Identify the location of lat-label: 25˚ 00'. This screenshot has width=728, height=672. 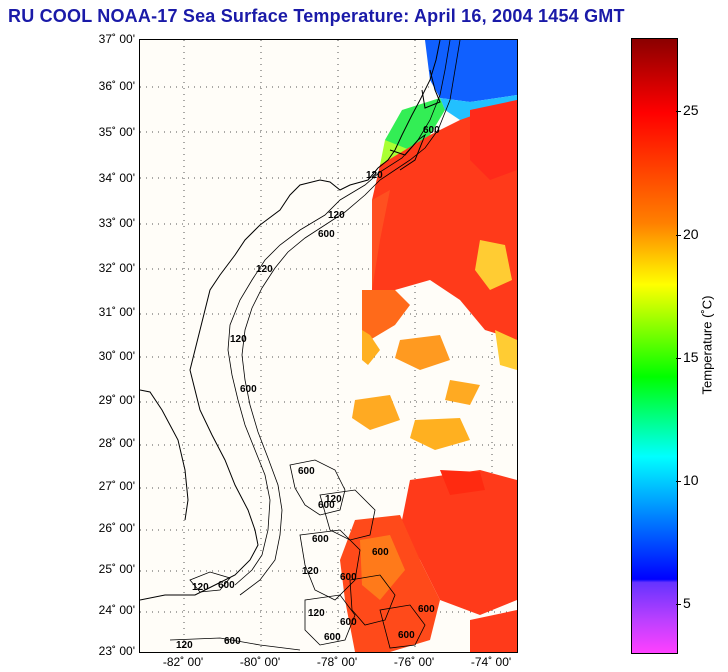
(116, 569).